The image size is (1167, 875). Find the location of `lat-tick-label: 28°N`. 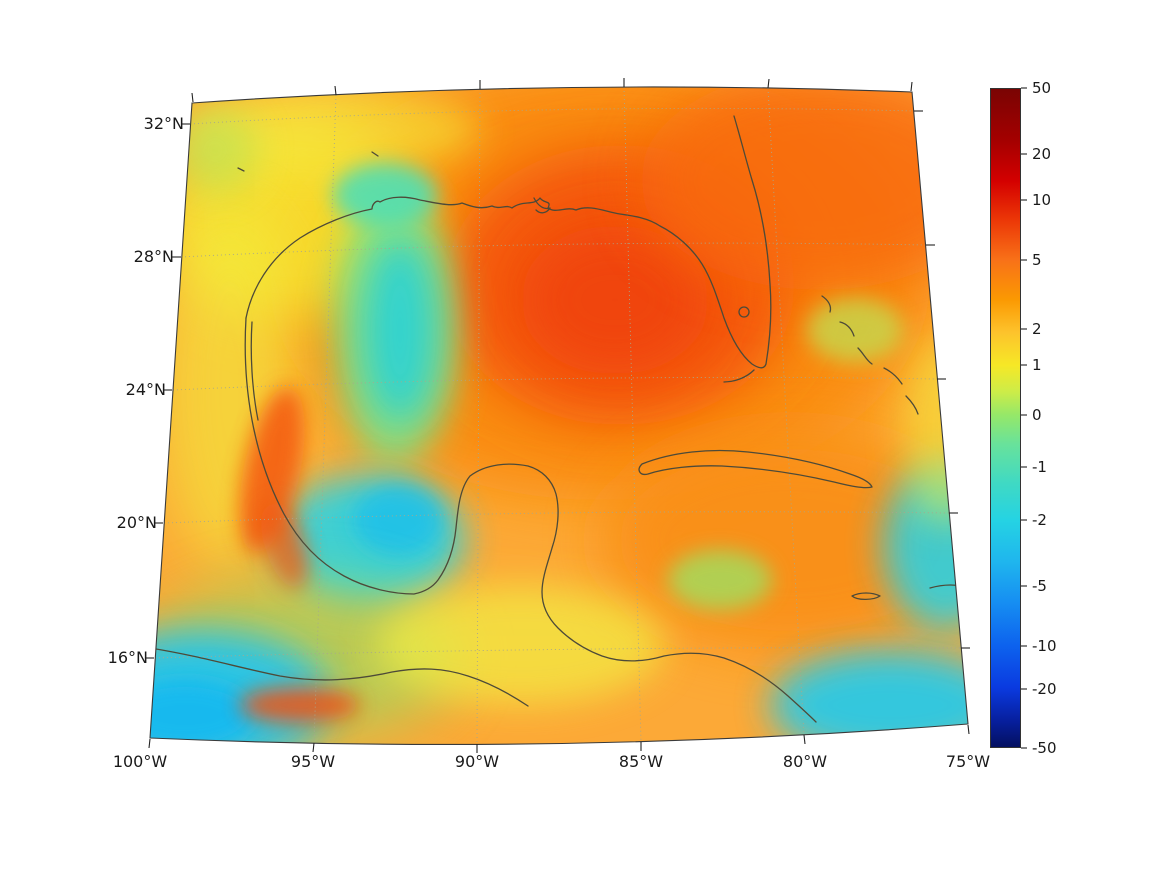

lat-tick-label: 28°N is located at coordinates (153, 256).